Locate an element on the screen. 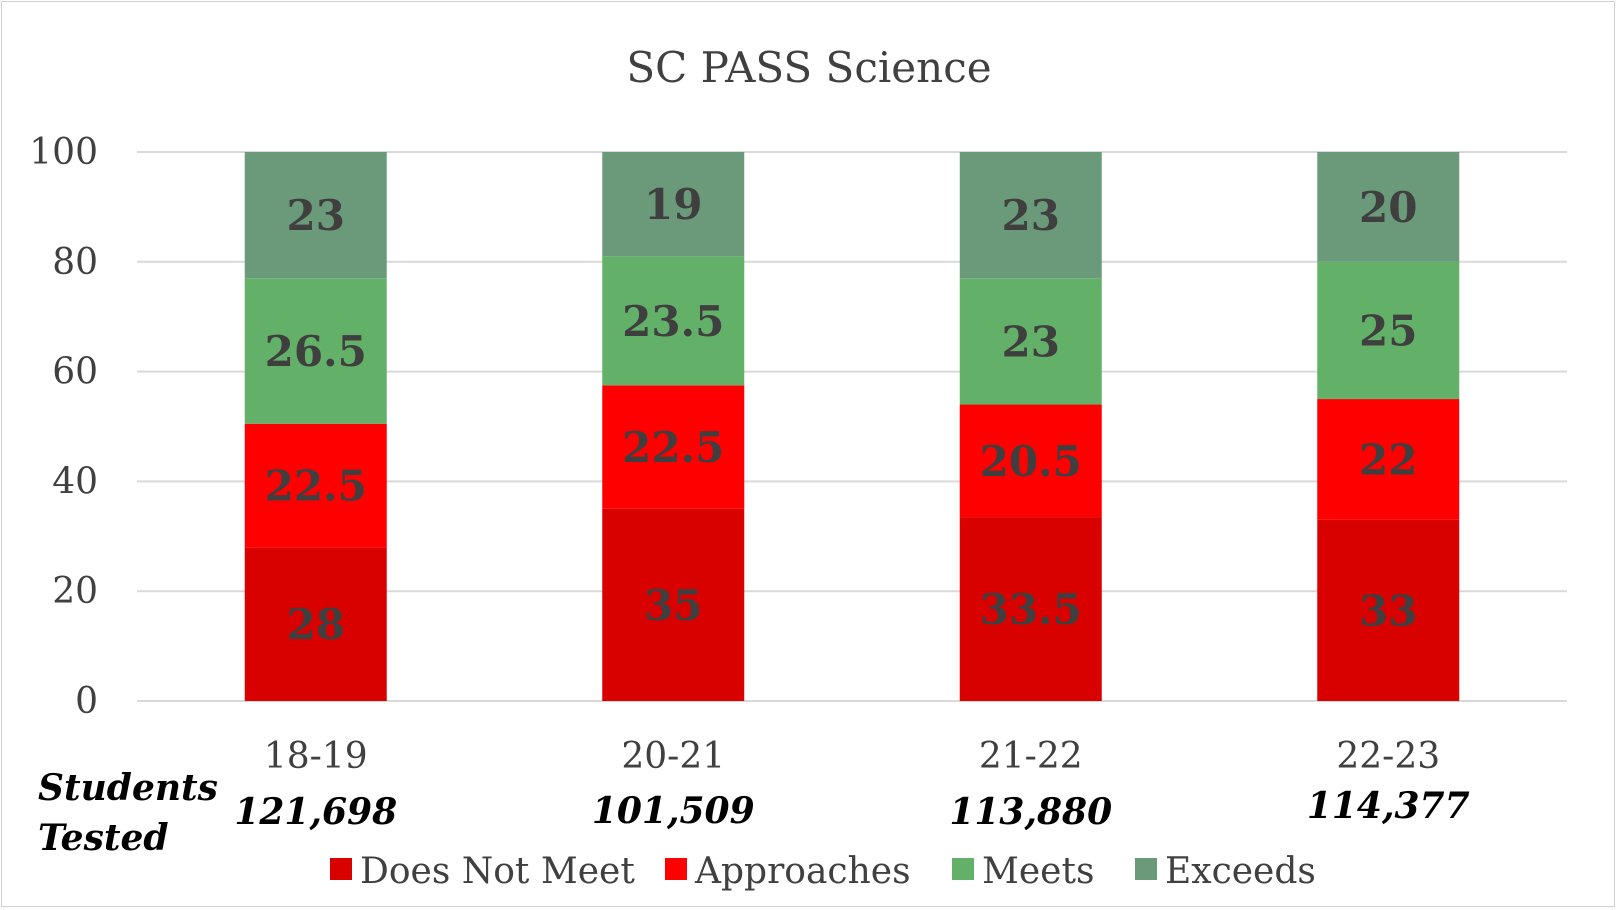  data-label: 28 is located at coordinates (316, 624).